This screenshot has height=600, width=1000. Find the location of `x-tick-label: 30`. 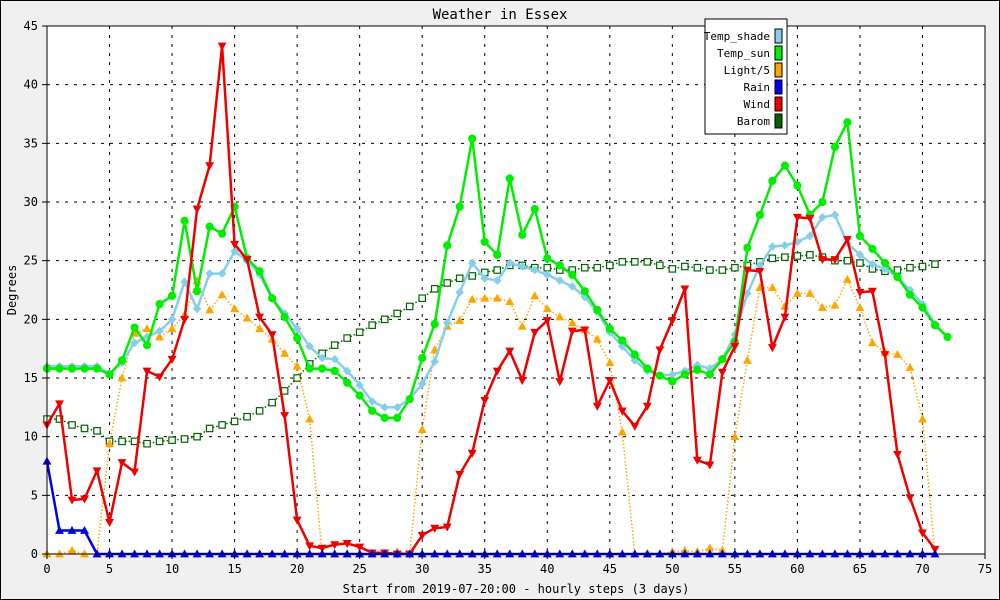

x-tick-label: 30 is located at coordinates (422, 569).